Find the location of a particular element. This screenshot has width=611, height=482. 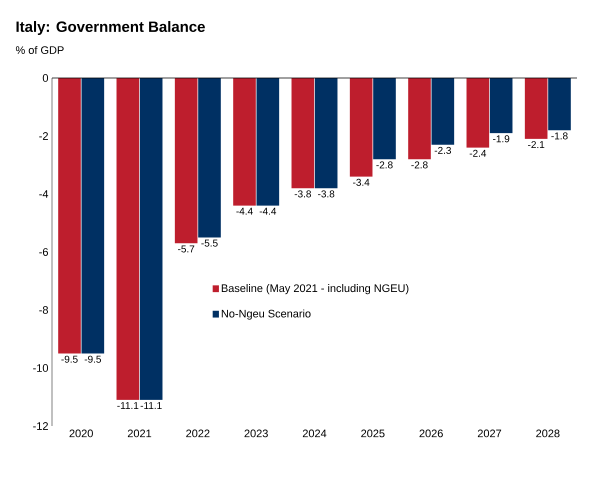

y-tick-label: -6 is located at coordinates (43, 252).